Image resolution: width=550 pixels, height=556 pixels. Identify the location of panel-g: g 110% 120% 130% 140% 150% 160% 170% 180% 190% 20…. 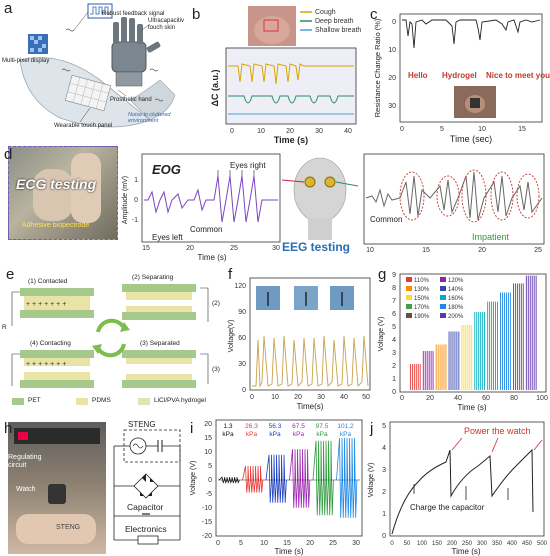
(463, 339).